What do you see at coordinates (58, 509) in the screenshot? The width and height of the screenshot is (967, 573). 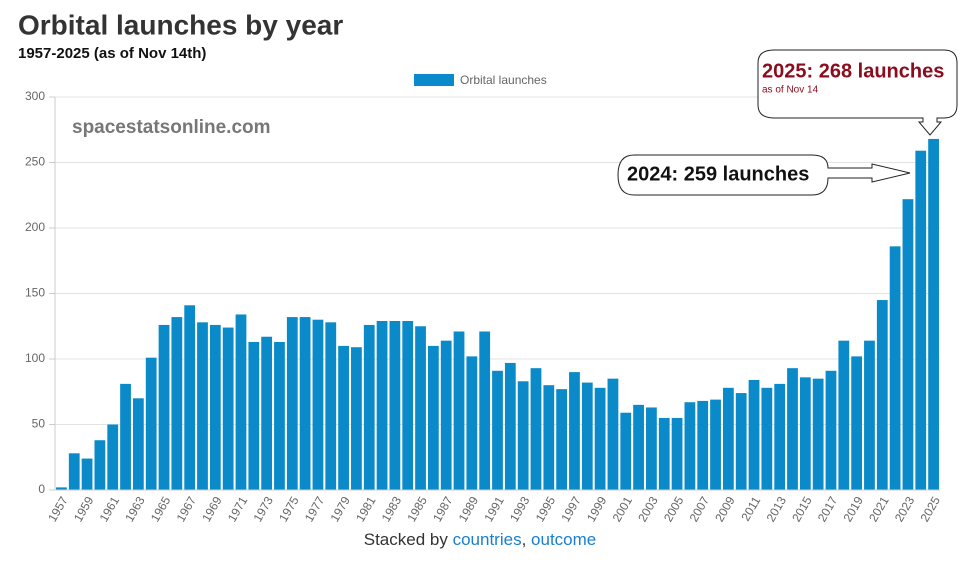 I see `x-tick-label: 1957` at bounding box center [58, 509].